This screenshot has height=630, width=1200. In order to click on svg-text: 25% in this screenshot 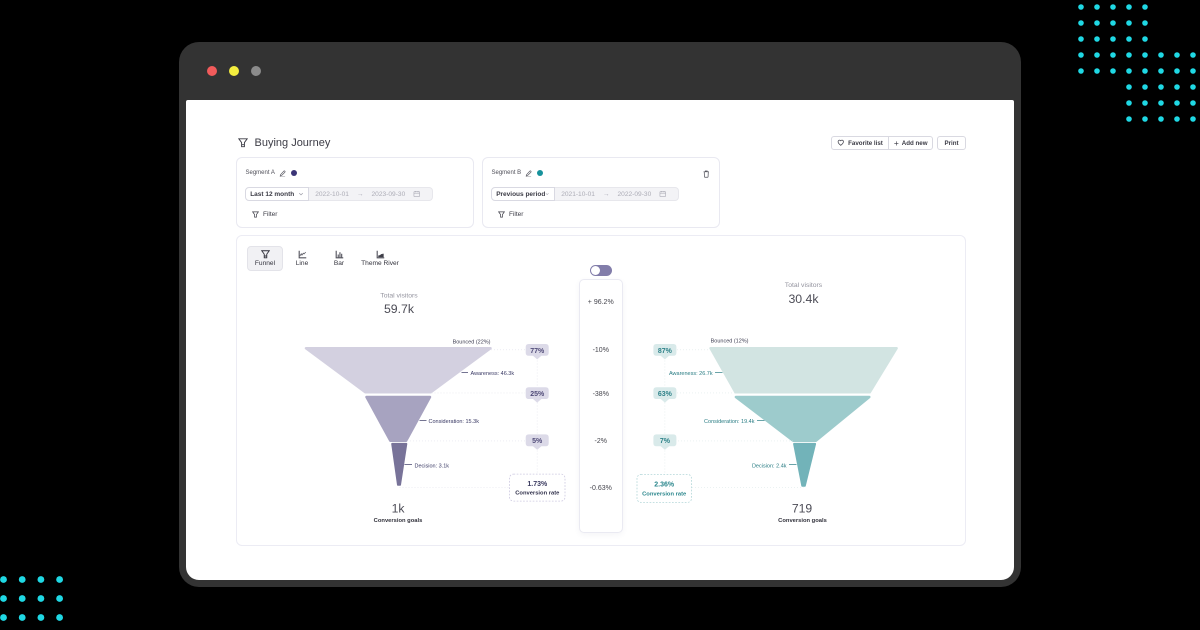, I will do `click(537, 394)`.